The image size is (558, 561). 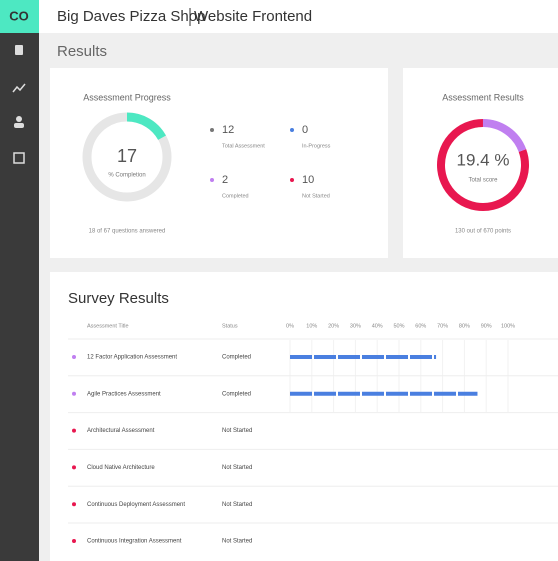 I want to click on column-header: Status, so click(x=230, y=326).